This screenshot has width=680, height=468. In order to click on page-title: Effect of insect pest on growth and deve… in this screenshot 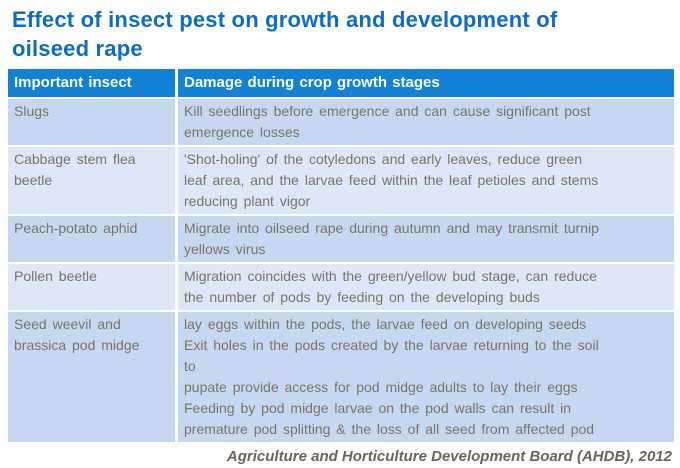, I will do `click(285, 34)`.